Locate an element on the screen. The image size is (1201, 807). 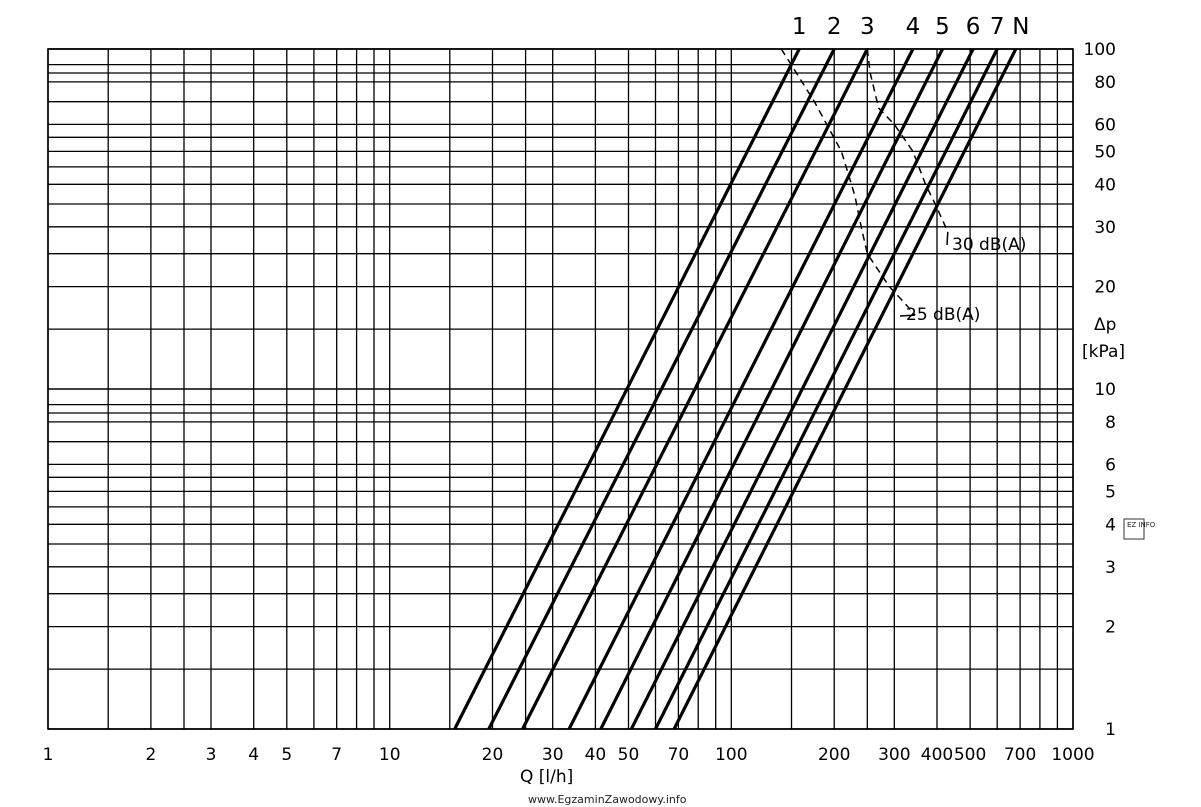
noise-leader-25db is located at coordinates (907, 315).